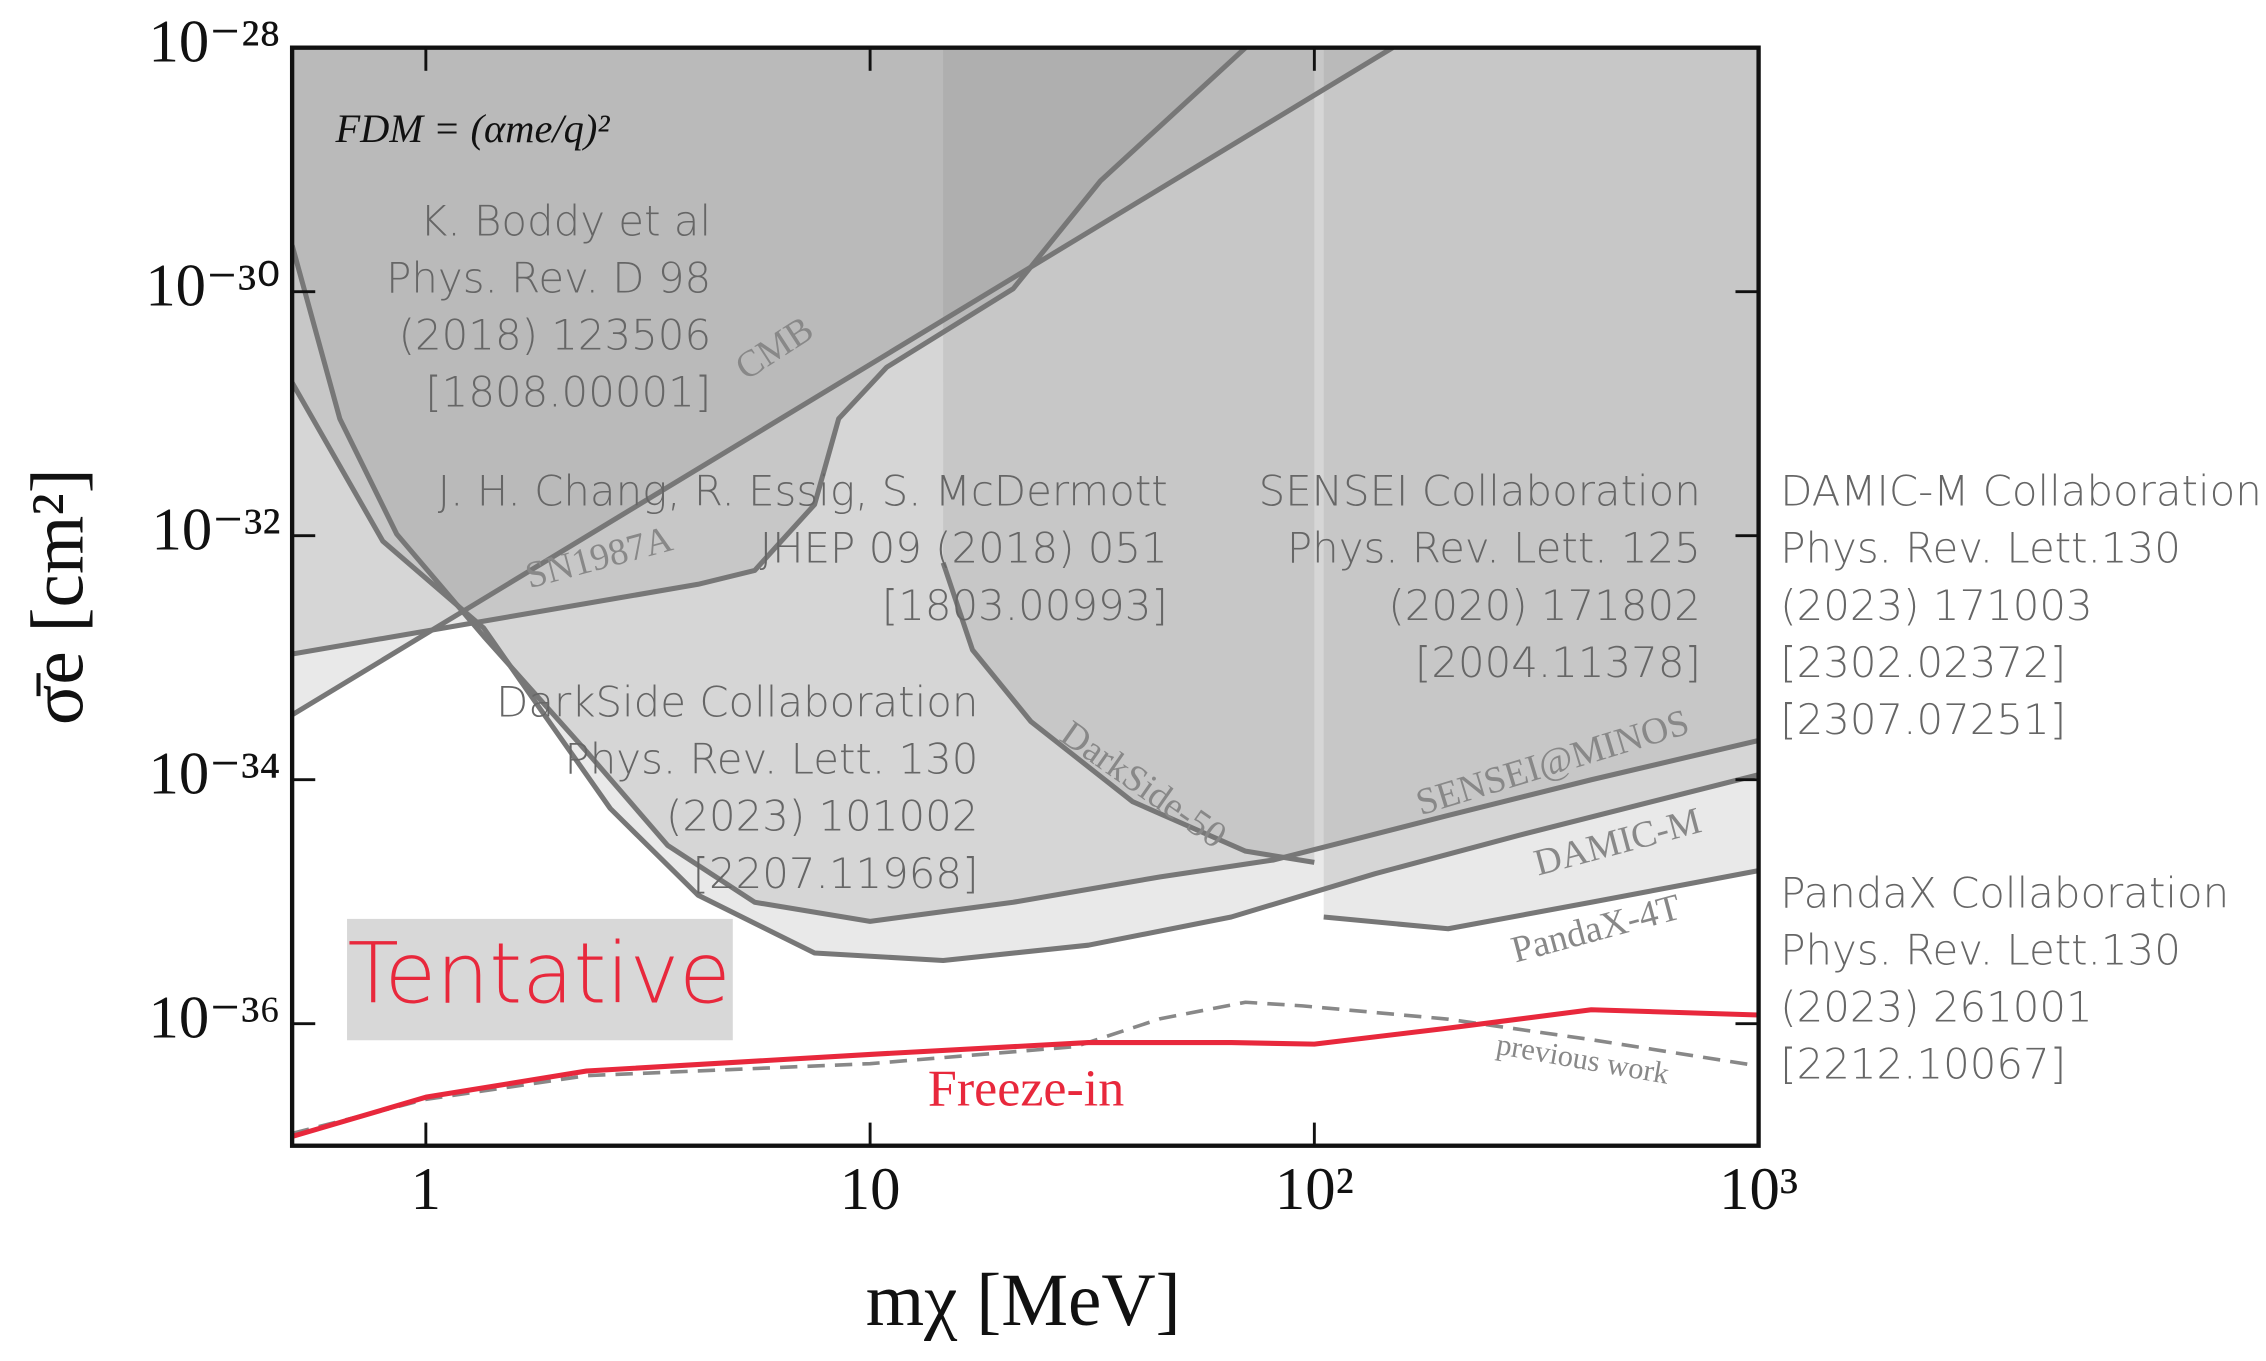  I want to click on reference-text: (2020) 171802, so click(1544, 605).